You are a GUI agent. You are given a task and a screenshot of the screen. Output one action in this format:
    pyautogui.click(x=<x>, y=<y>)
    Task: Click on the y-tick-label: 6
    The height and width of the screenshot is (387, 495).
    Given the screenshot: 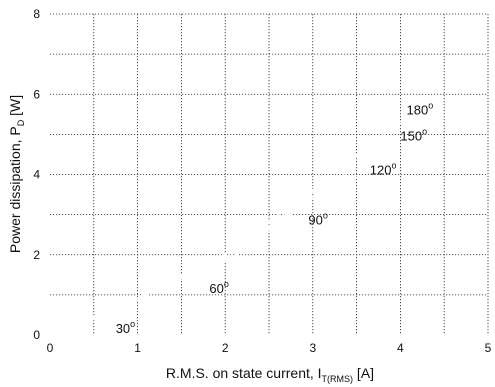 What is the action you would take?
    pyautogui.click(x=36, y=94)
    